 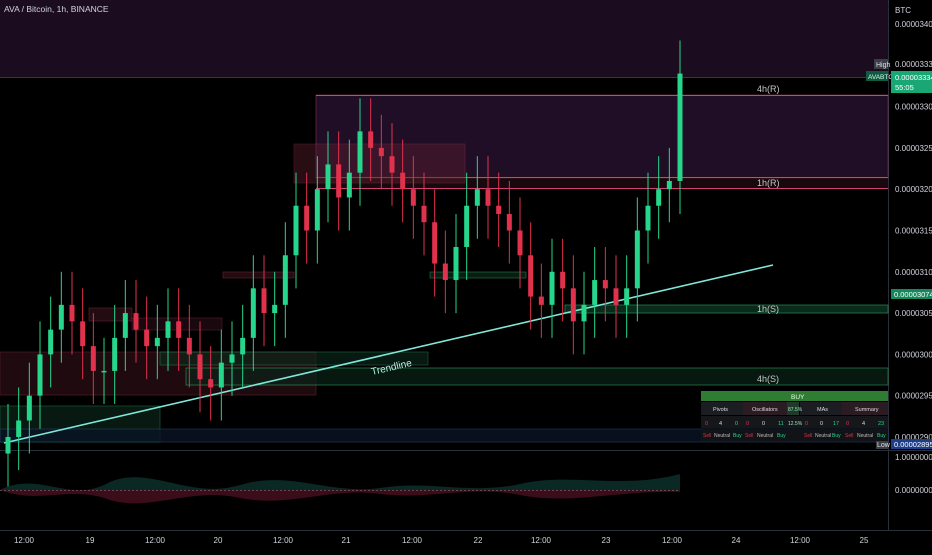 I want to click on ta-summary-buy: 23, so click(x=881, y=424).